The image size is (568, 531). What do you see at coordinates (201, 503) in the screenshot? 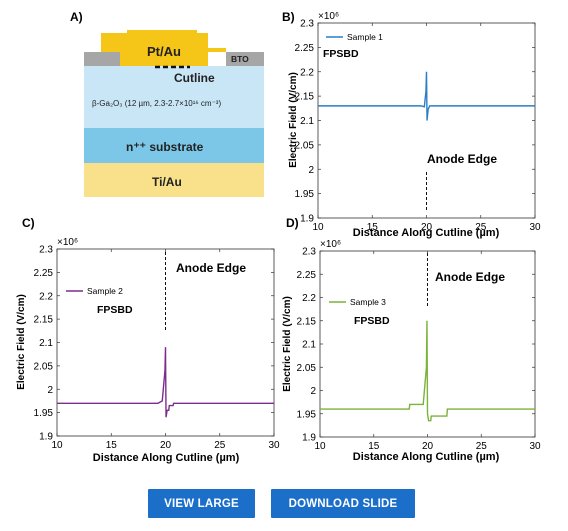
I see `view-large-button: VIEW LARGE` at bounding box center [201, 503].